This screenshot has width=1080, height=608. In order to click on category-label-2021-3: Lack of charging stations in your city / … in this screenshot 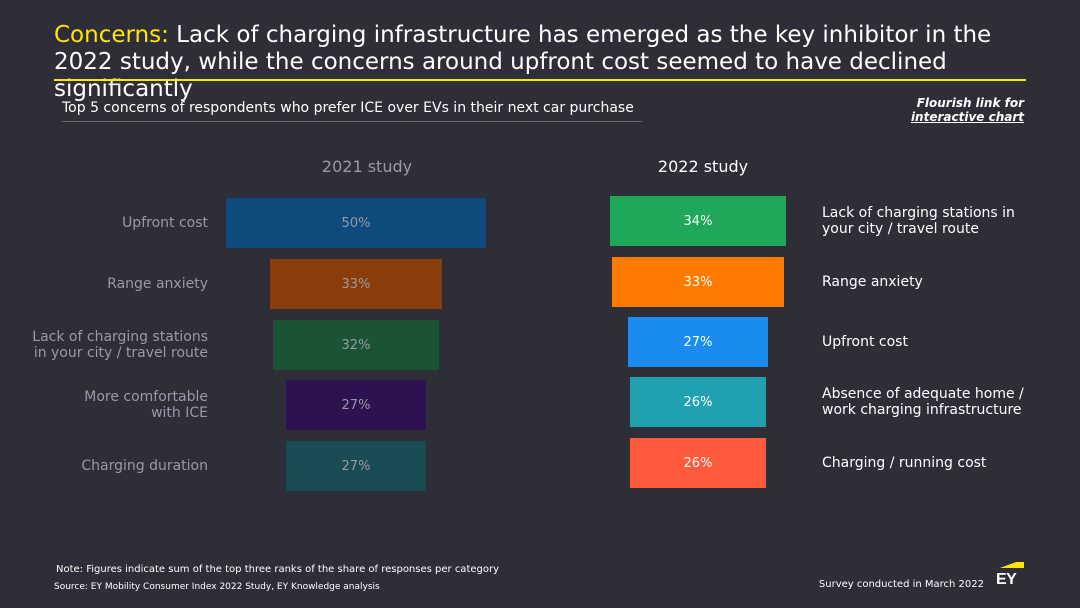, I will do `click(108, 345)`.